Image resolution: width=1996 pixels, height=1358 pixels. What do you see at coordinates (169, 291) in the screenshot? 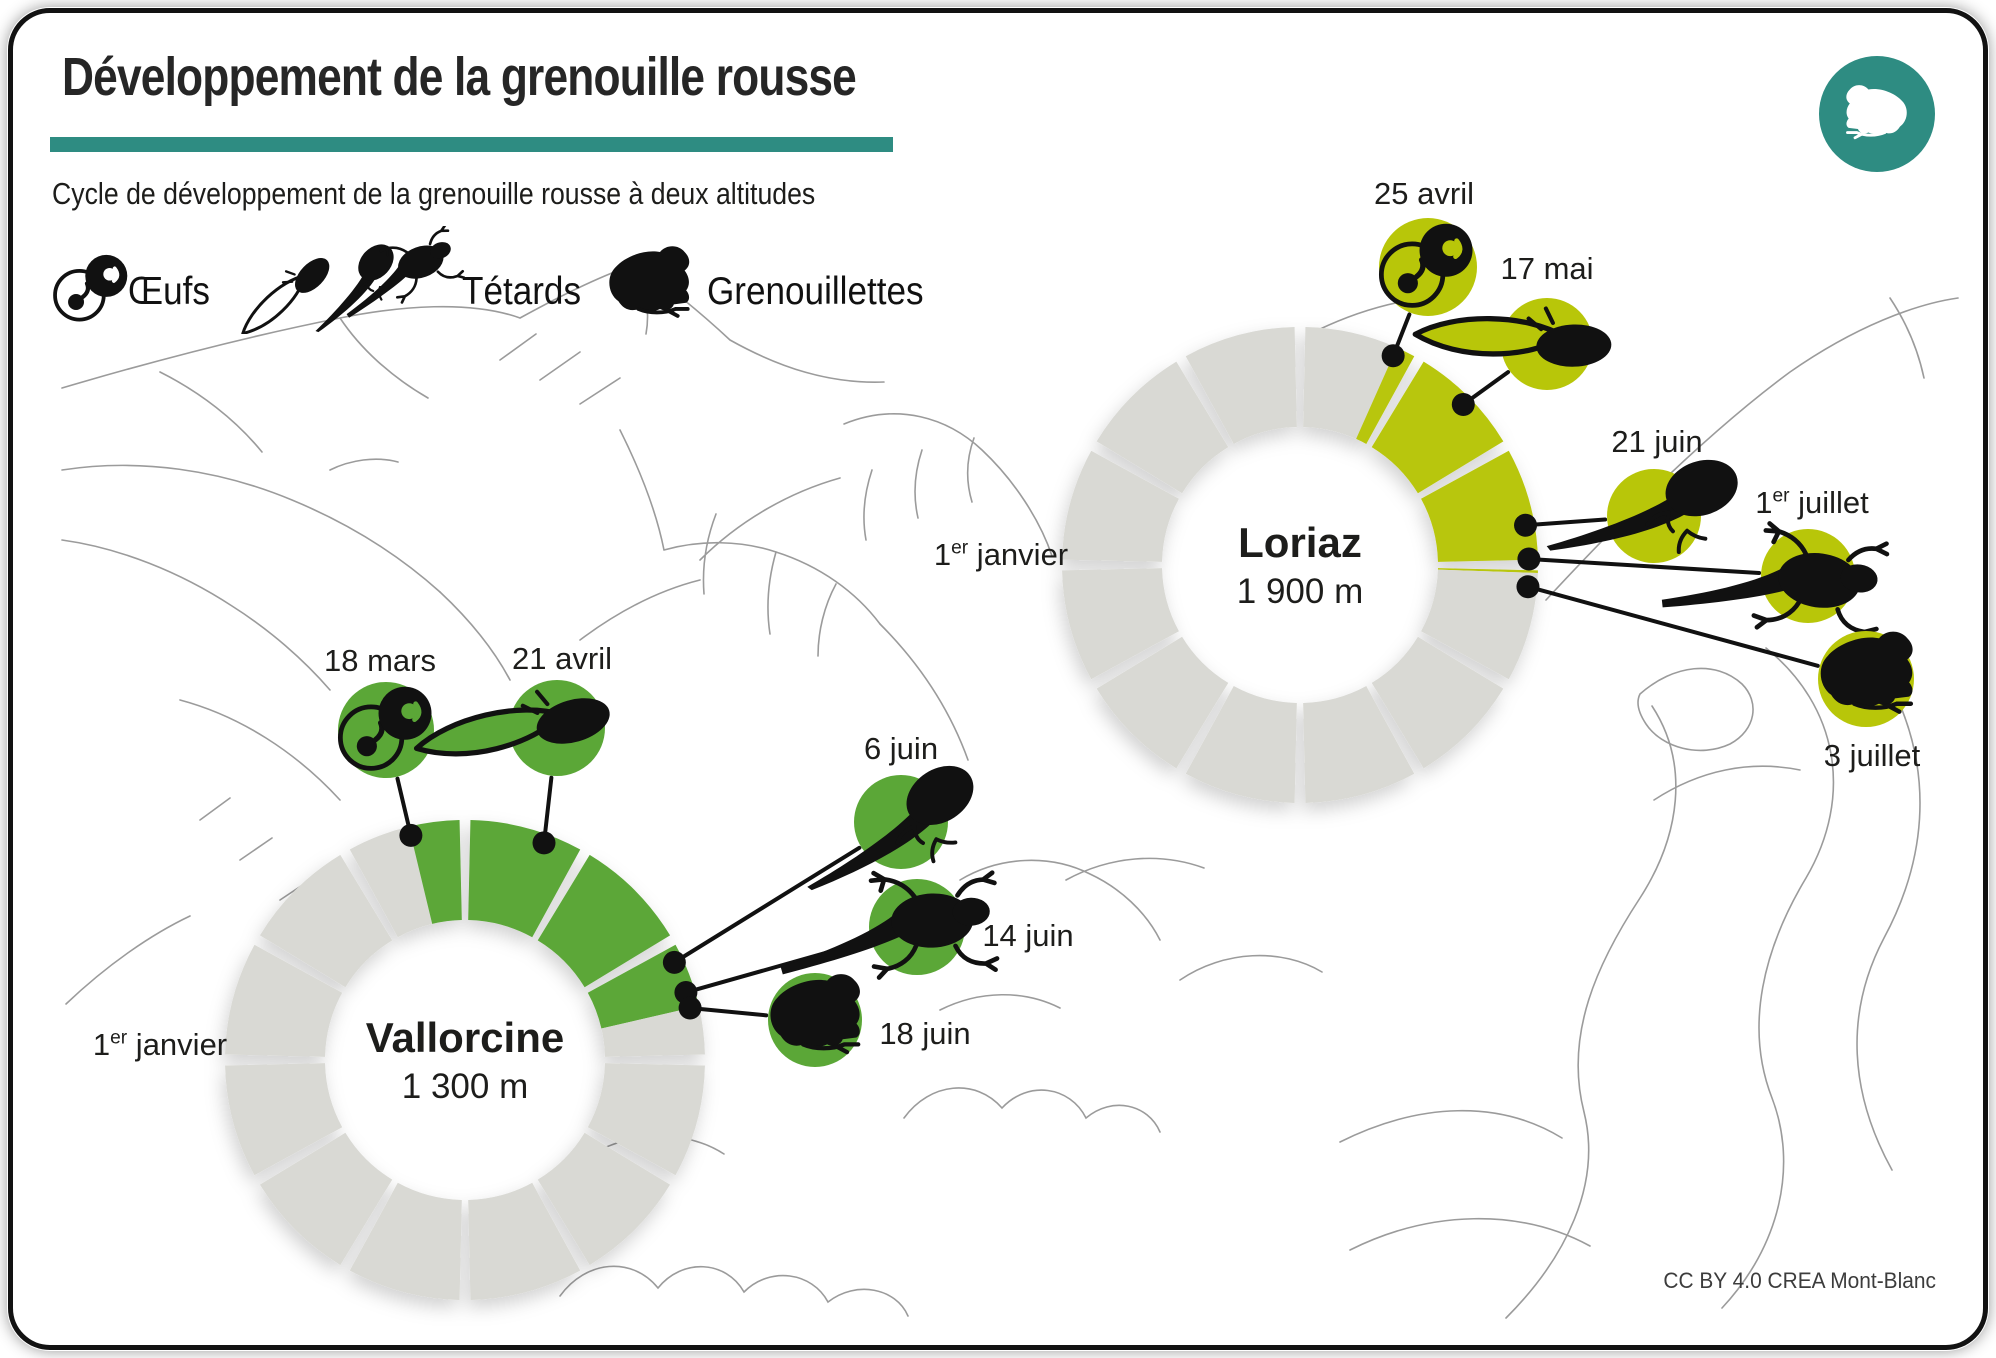
I see `legend-label-eggs: Œufs` at bounding box center [169, 291].